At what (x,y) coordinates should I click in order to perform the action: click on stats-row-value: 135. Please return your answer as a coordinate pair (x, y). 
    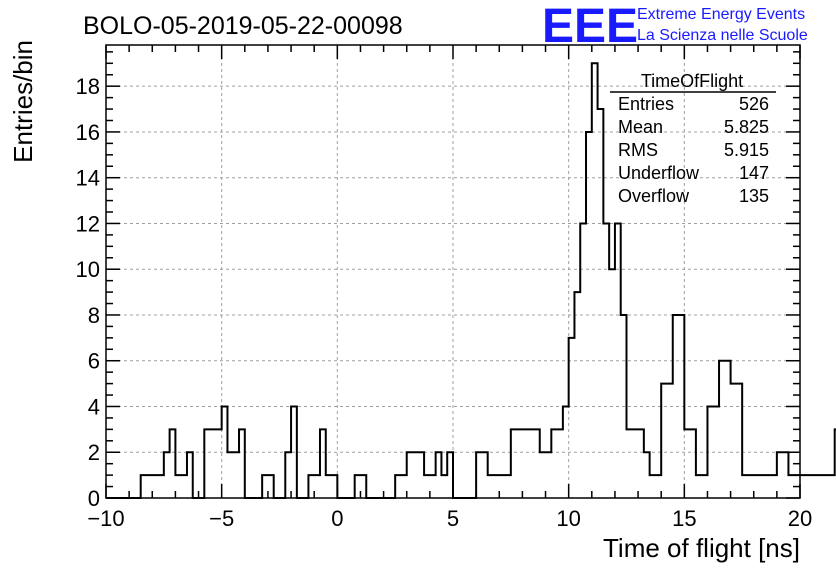
    Looking at the image, I should click on (754, 196).